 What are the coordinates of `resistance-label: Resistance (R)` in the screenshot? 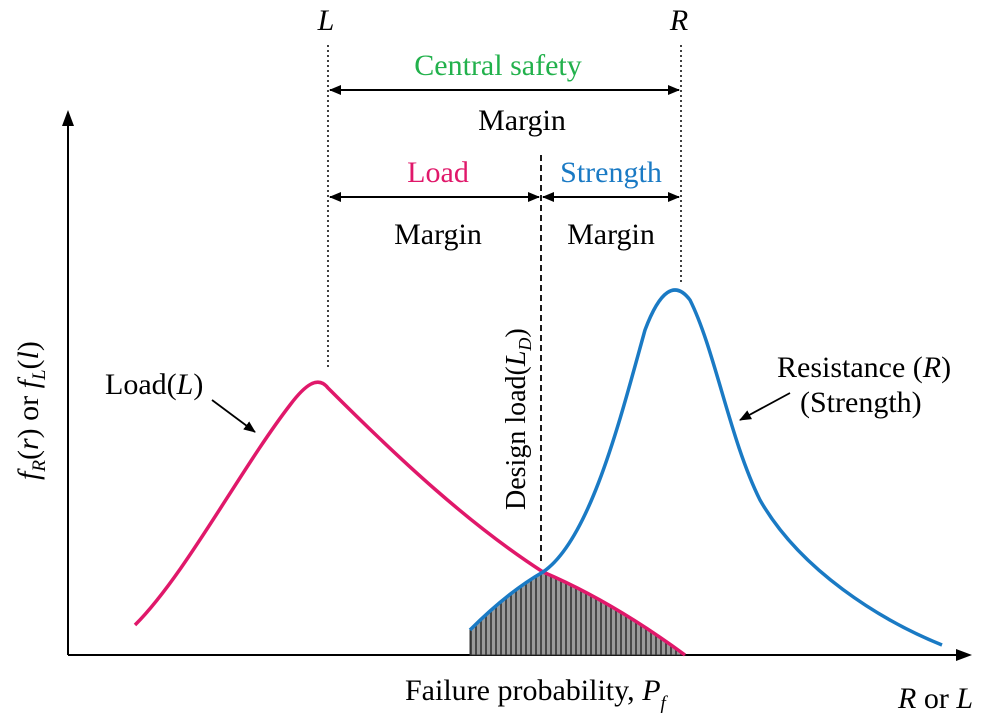 It's located at (864, 367).